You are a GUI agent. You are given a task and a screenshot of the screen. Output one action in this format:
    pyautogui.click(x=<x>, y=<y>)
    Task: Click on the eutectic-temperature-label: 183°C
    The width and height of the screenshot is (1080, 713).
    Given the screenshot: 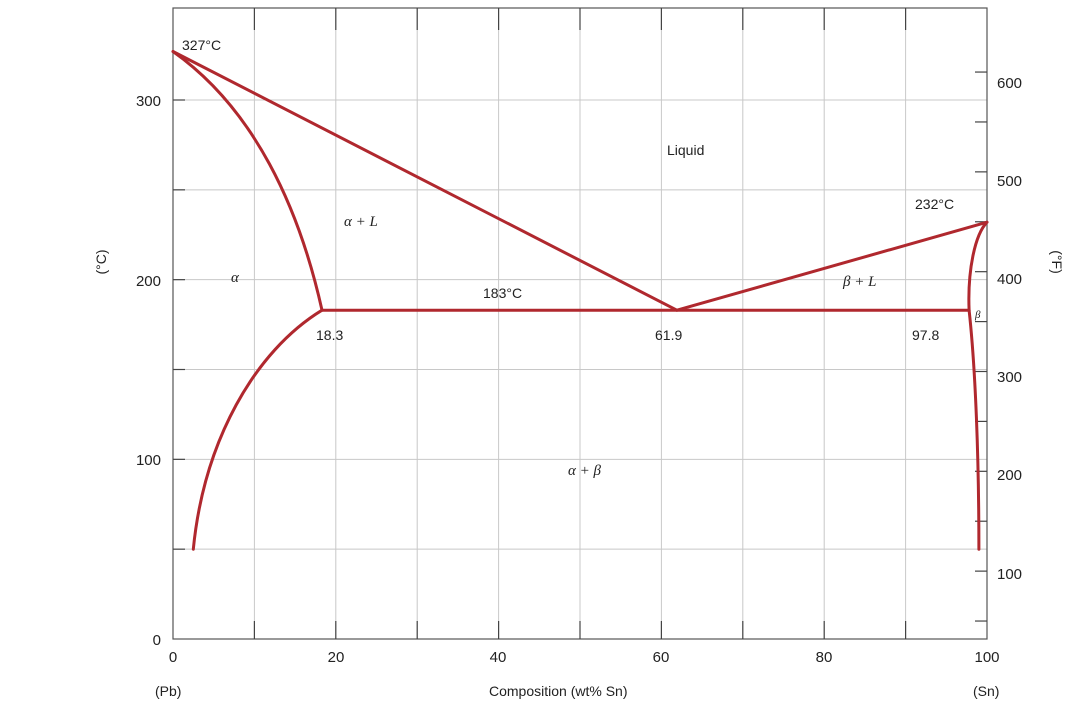 What is the action you would take?
    pyautogui.click(x=502, y=293)
    